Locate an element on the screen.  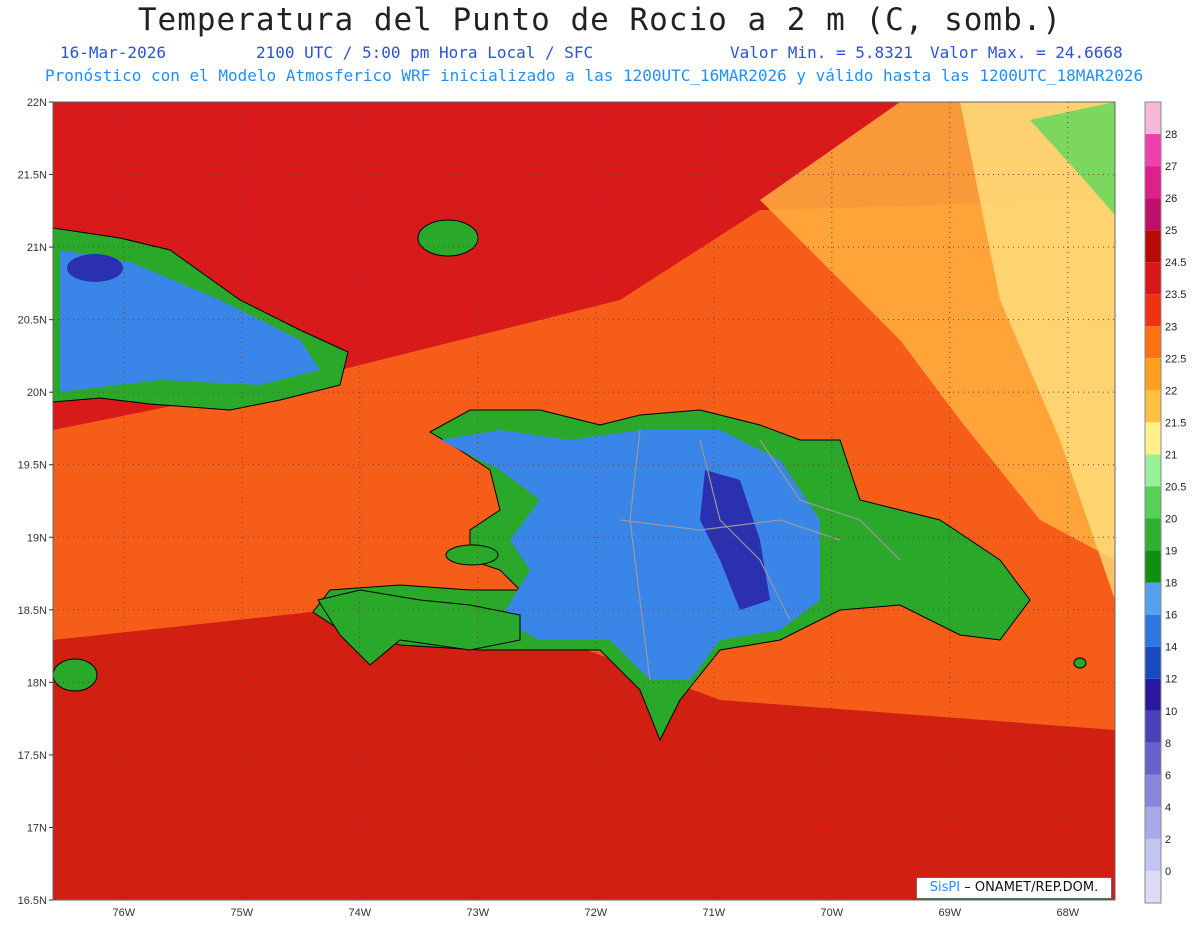
colorbar-label: 28 is located at coordinates (1171, 135).